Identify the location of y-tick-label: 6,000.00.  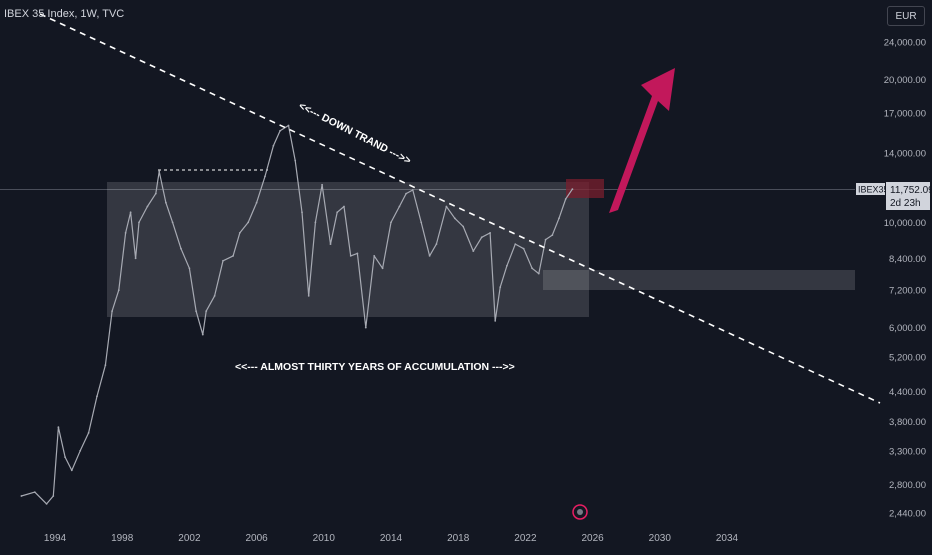
(907, 328).